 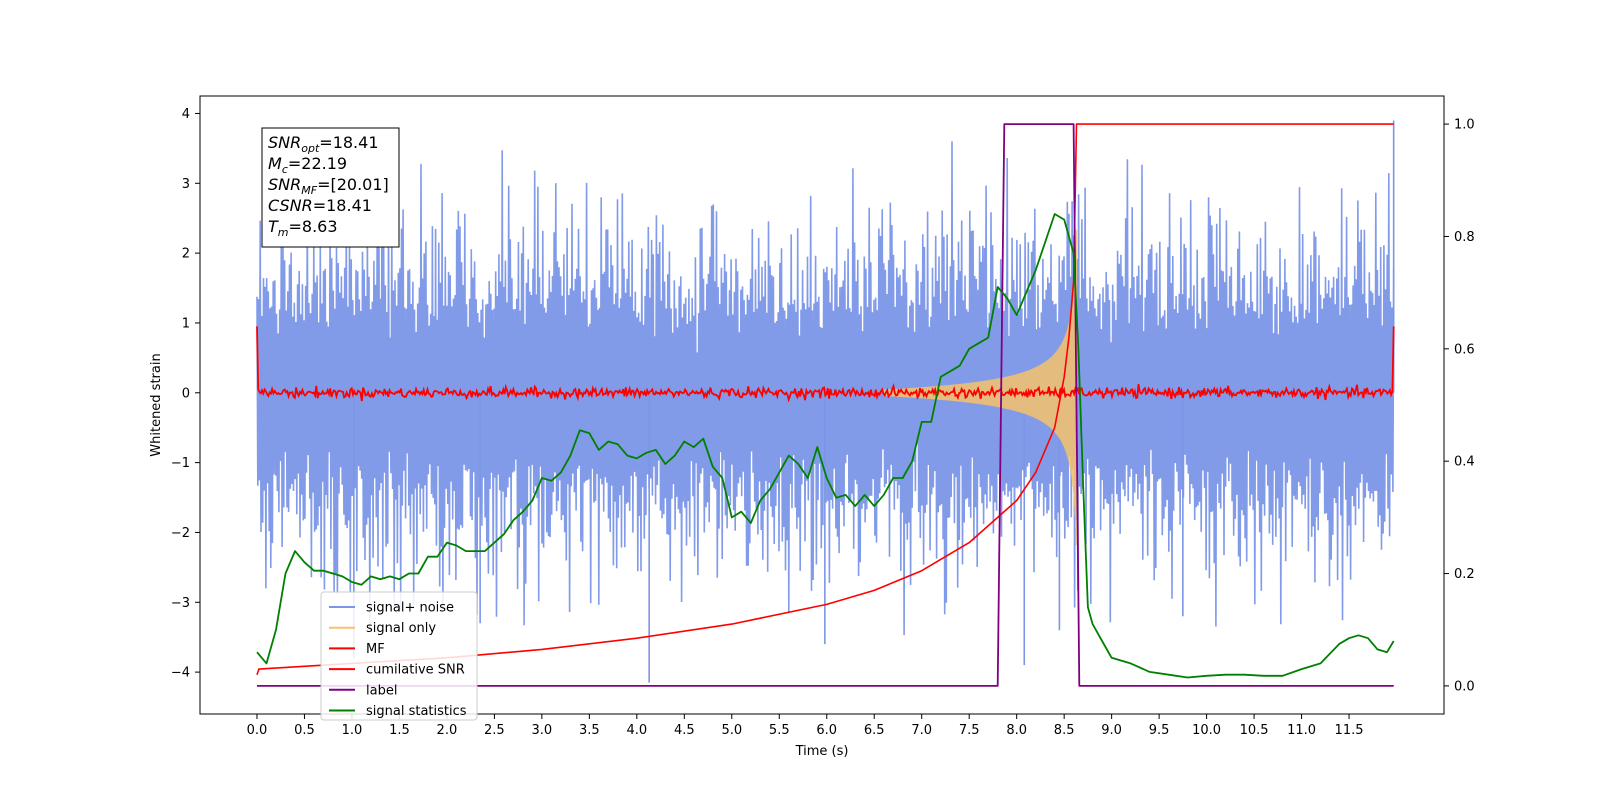 I want to click on x-tick-label: 2.5, so click(x=494, y=730).